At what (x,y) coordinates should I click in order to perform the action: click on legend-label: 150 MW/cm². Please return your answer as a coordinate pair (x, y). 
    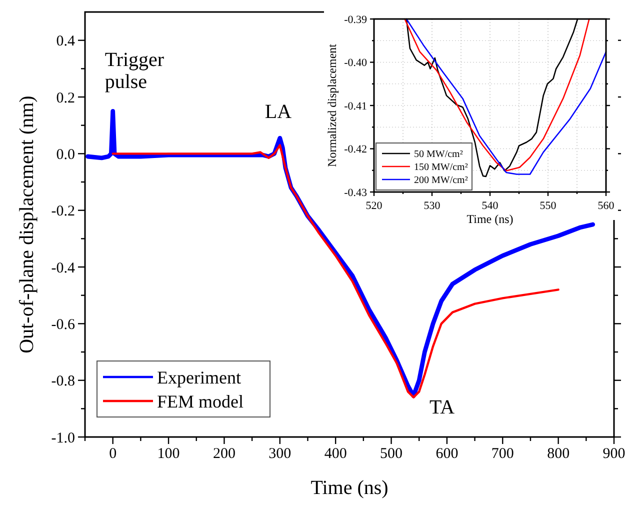
    Looking at the image, I should click on (441, 167).